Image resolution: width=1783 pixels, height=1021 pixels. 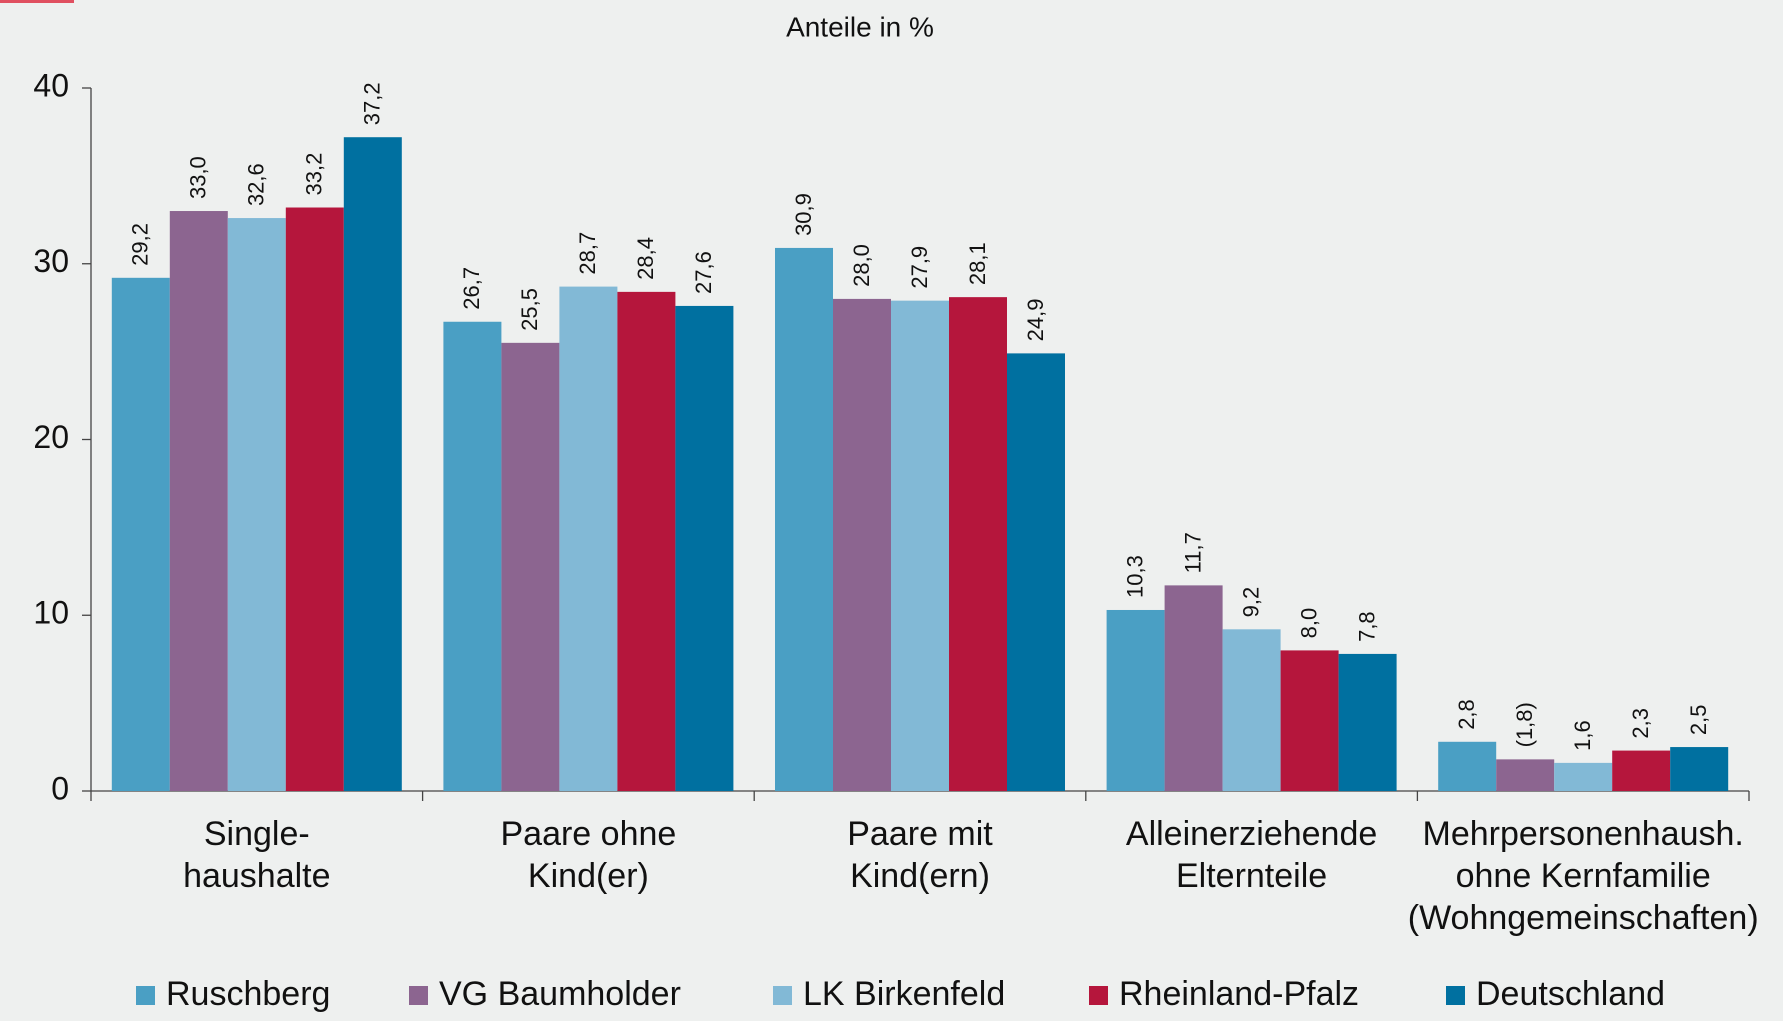 What do you see at coordinates (588, 855) in the screenshot?
I see `x-tick-label: Paare ohne Kind(er)` at bounding box center [588, 855].